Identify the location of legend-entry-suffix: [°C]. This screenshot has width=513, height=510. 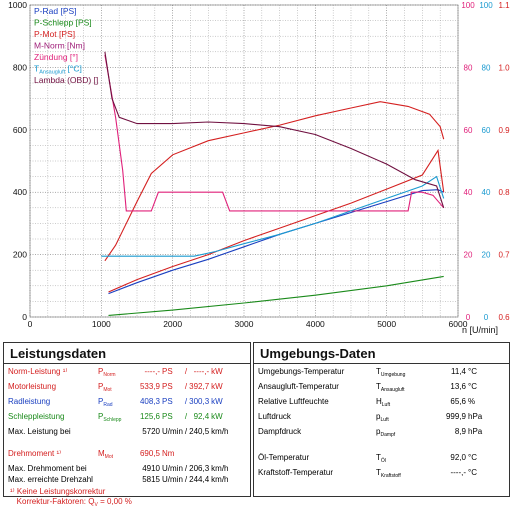
(73, 69).